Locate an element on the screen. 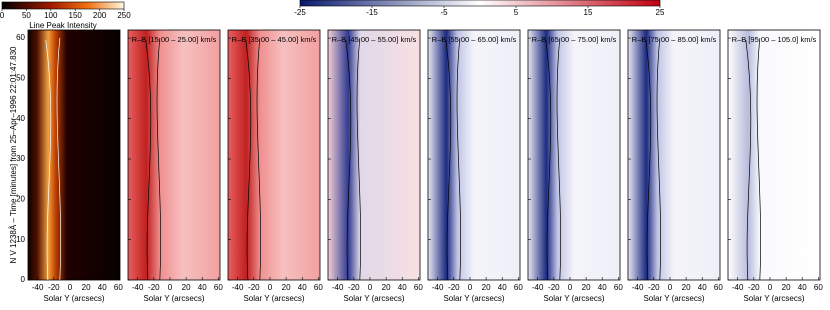 Image resolution: width=830 pixels, height=310 pixels. y-tick-label: 20 is located at coordinates (20, 198).